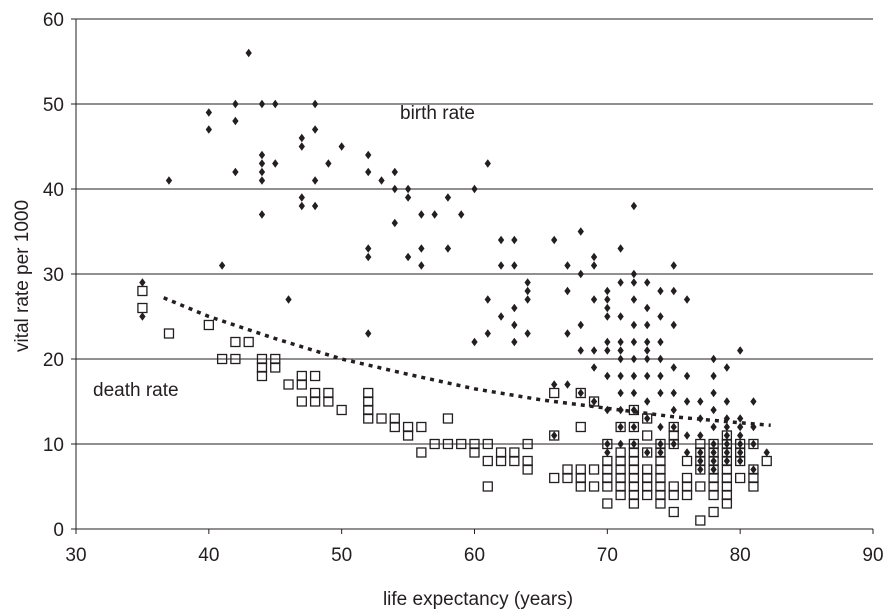 The width and height of the screenshot is (887, 610). Describe the element at coordinates (437, 113) in the screenshot. I see `birth-rate-label: birth rate` at that location.